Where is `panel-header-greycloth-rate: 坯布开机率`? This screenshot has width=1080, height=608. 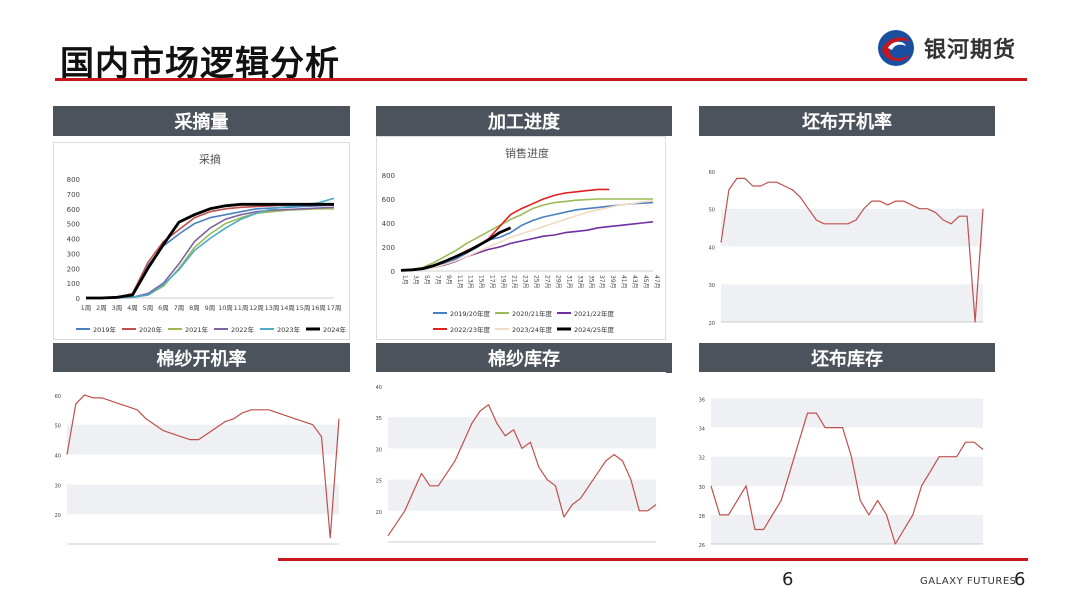
panel-header-greycloth-rate: 坯布开机率 is located at coordinates (847, 121).